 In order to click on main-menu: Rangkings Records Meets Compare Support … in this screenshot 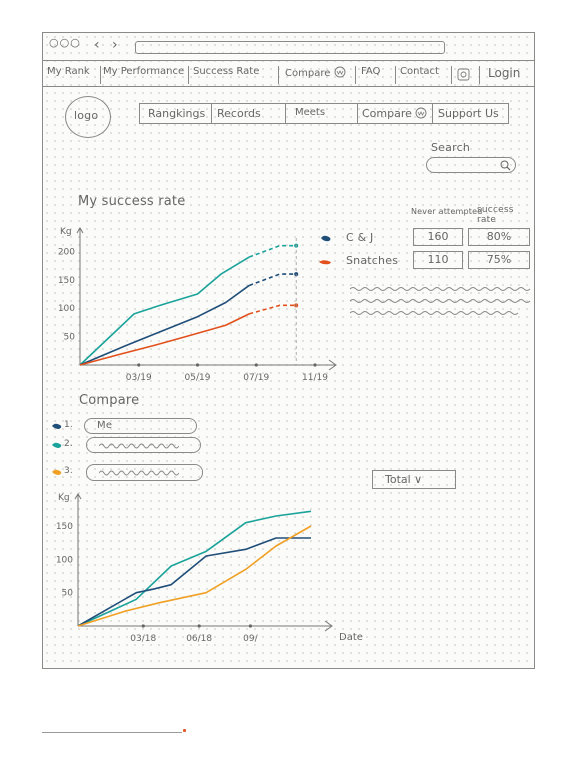, I will do `click(324, 113)`.